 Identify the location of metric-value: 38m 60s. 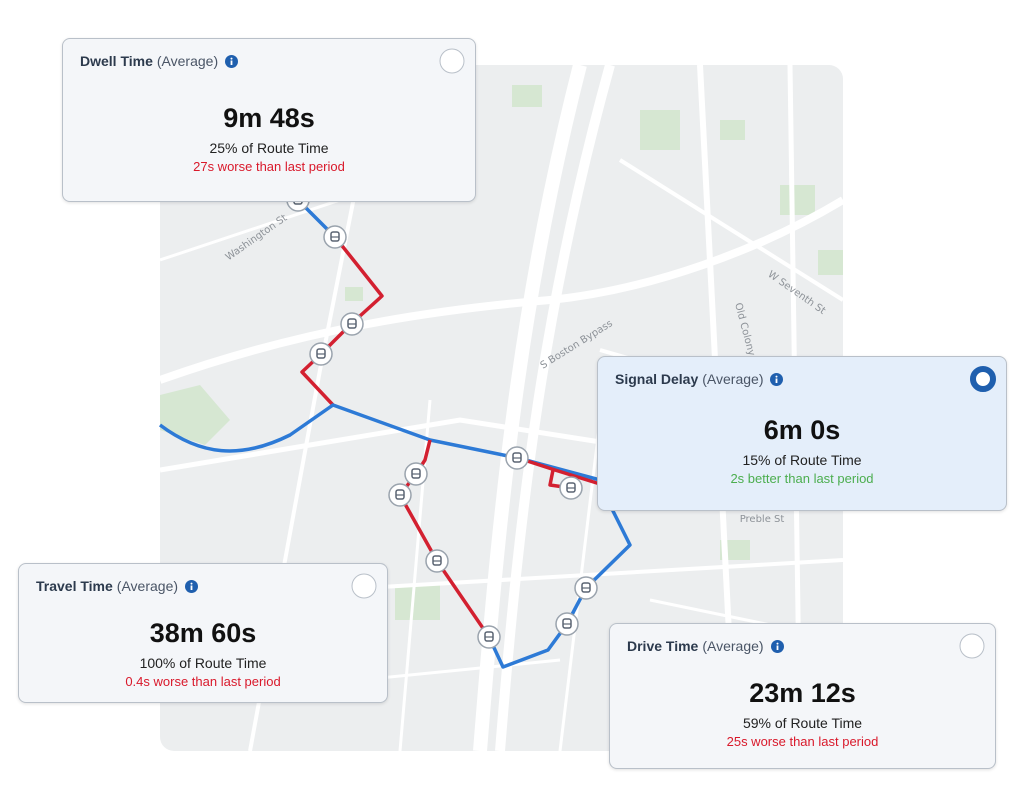
(203, 633).